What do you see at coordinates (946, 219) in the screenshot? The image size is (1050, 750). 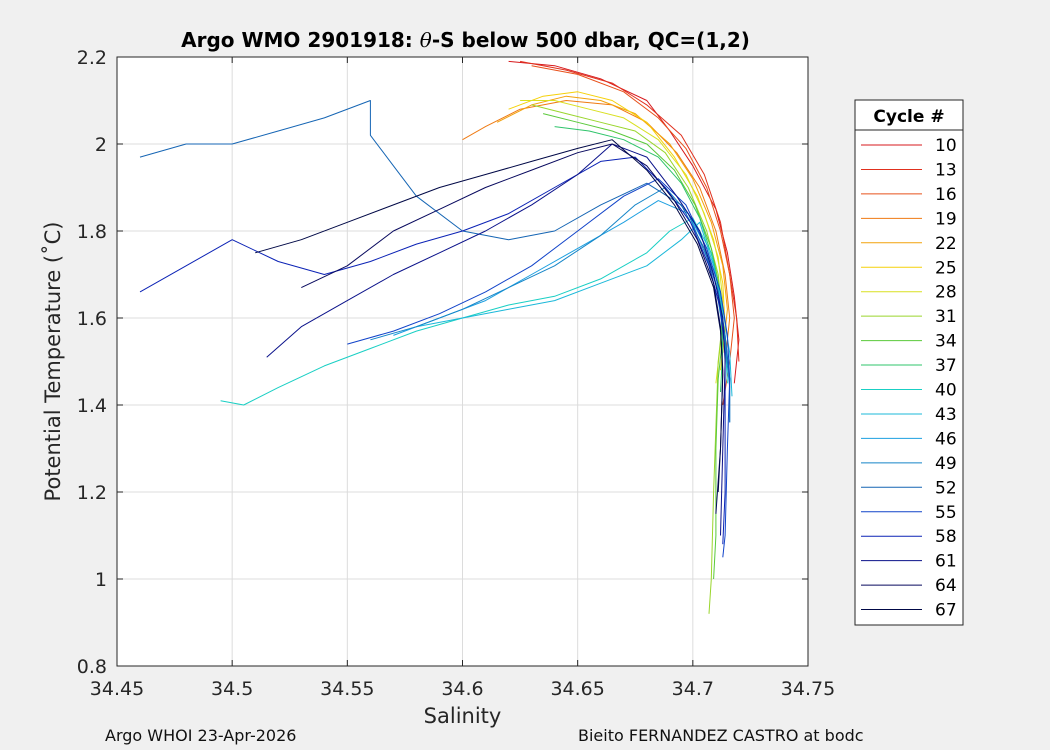 I see `legend-label-cycle-19: 19` at bounding box center [946, 219].